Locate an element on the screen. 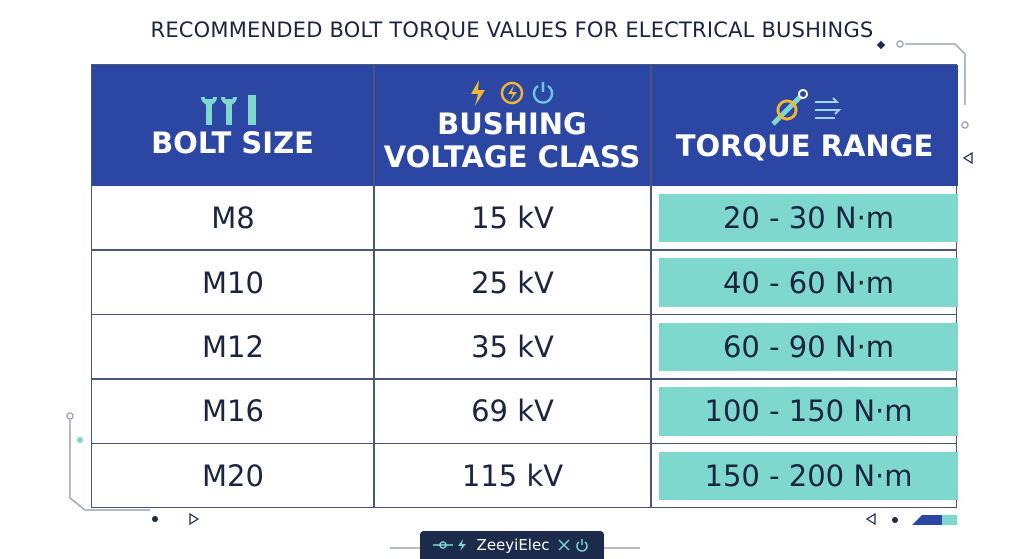 This screenshot has width=1024, height=559. torque-cell: 40 - 60 N·m is located at coordinates (808, 282).